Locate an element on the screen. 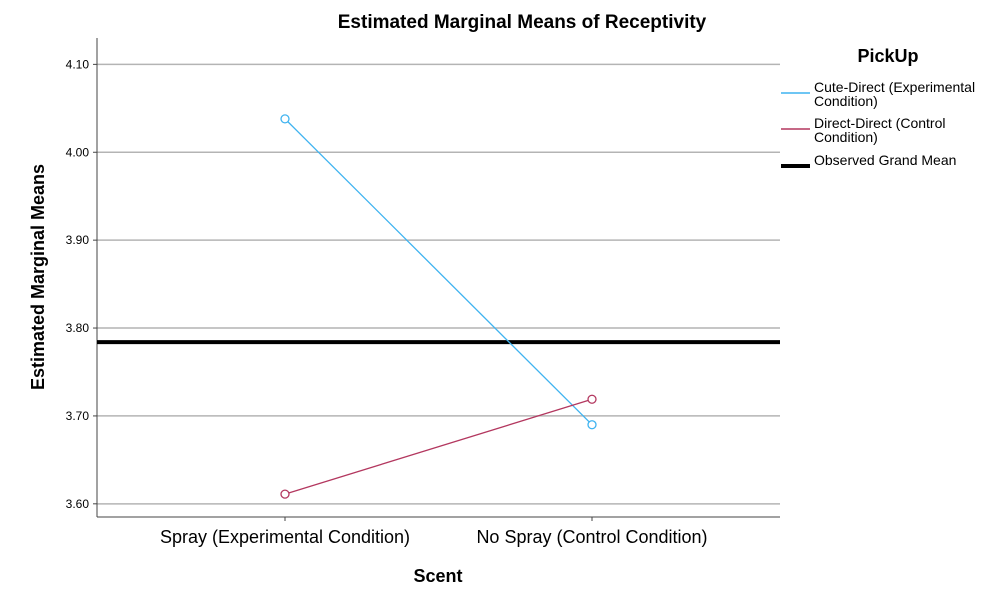 This screenshot has height=592, width=1004. legend-label: Direct-Direct (Control is located at coordinates (879, 123).